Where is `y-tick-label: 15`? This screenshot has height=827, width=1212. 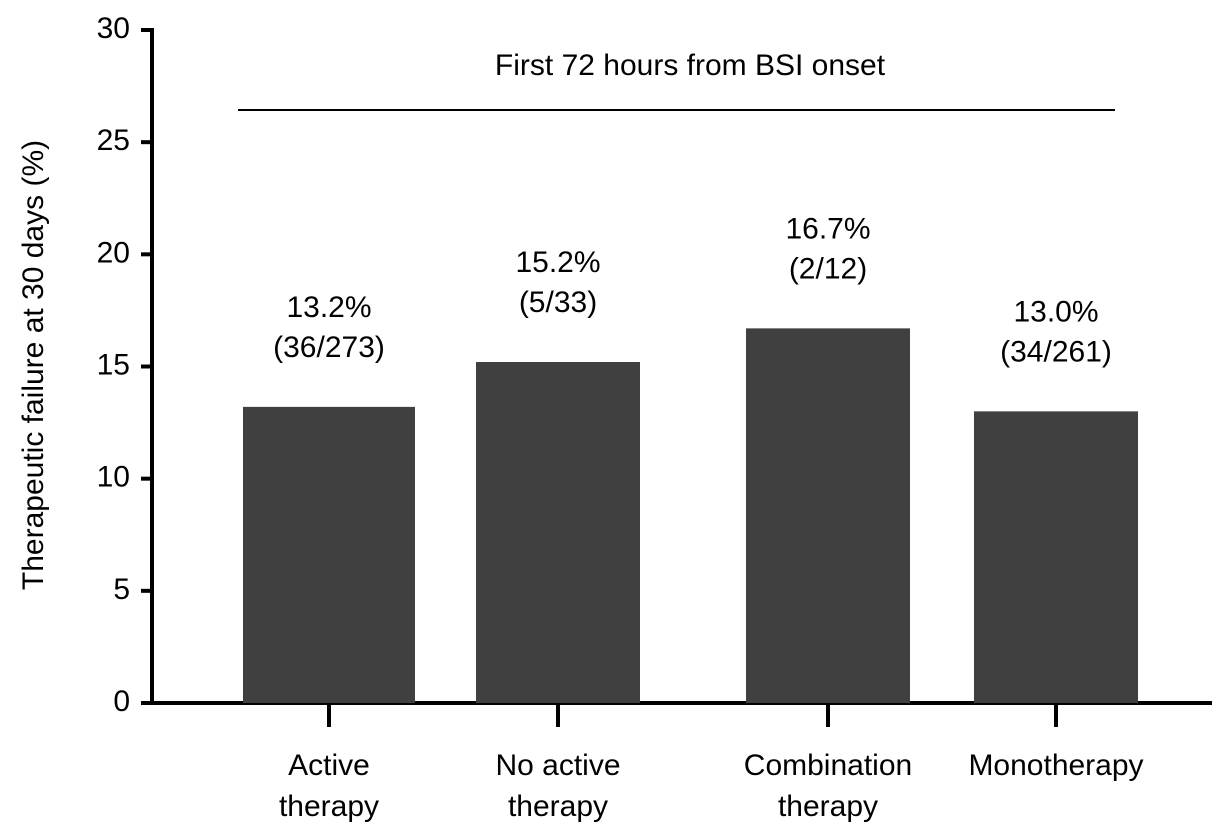 y-tick-label: 15 is located at coordinates (113, 364).